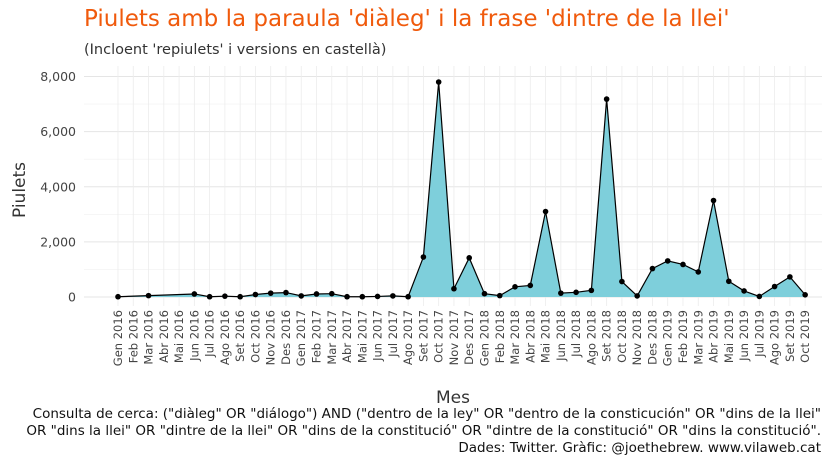  Describe the element at coordinates (698, 337) in the screenshot. I see `x-tick-label: Mar 2019` at that location.